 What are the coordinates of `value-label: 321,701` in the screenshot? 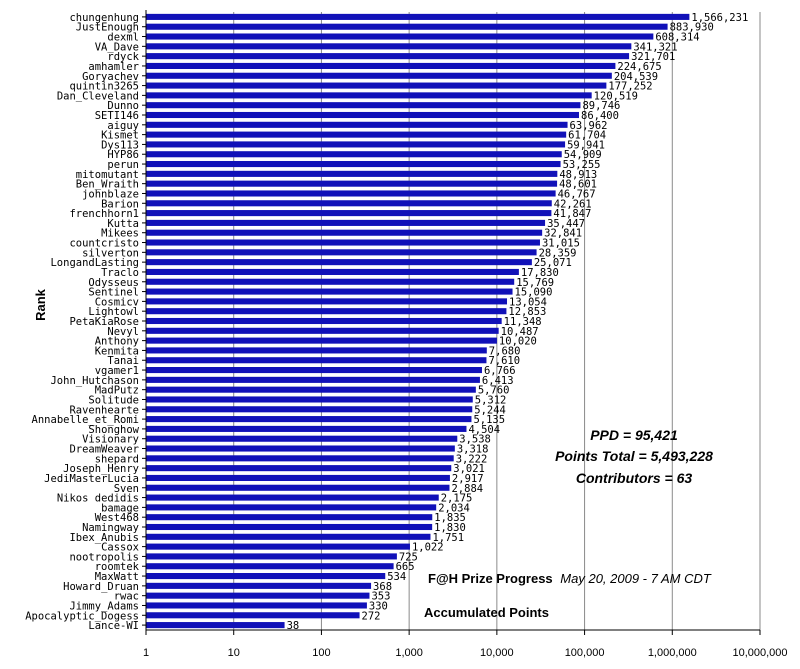 It's located at (653, 57).